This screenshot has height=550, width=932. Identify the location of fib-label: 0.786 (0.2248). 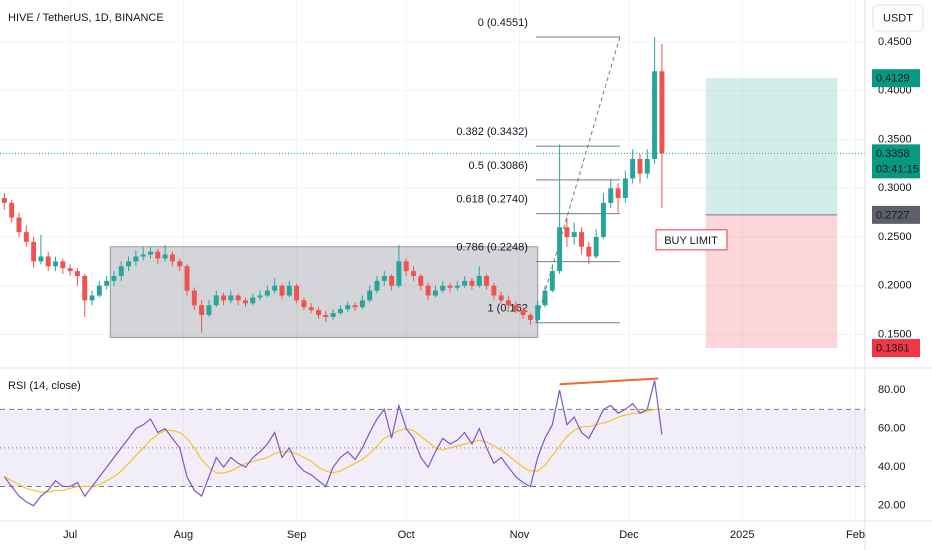
(492, 247).